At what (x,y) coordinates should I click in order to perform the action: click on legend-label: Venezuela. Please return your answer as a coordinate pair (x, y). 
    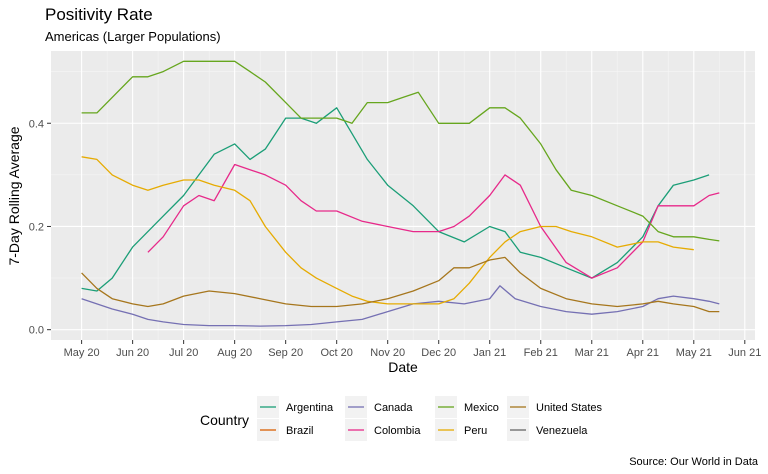
    Looking at the image, I should click on (562, 431).